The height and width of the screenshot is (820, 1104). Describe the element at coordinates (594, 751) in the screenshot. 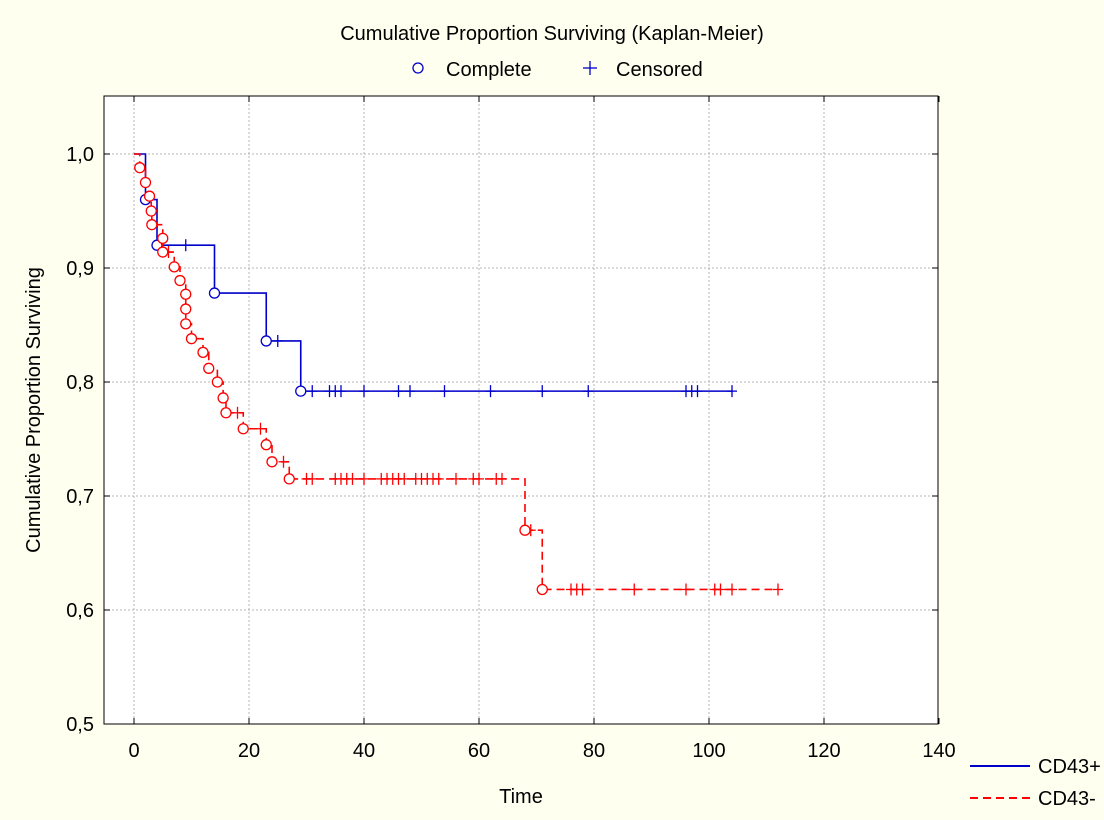

I see `x-tick-label: 80` at that location.